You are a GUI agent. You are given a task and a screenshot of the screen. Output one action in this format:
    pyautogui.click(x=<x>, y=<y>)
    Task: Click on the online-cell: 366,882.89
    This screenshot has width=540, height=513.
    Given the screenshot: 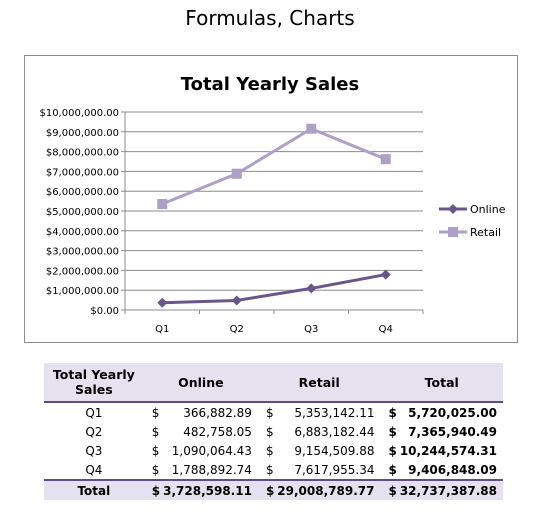 What is the action you would take?
    pyautogui.click(x=217, y=412)
    